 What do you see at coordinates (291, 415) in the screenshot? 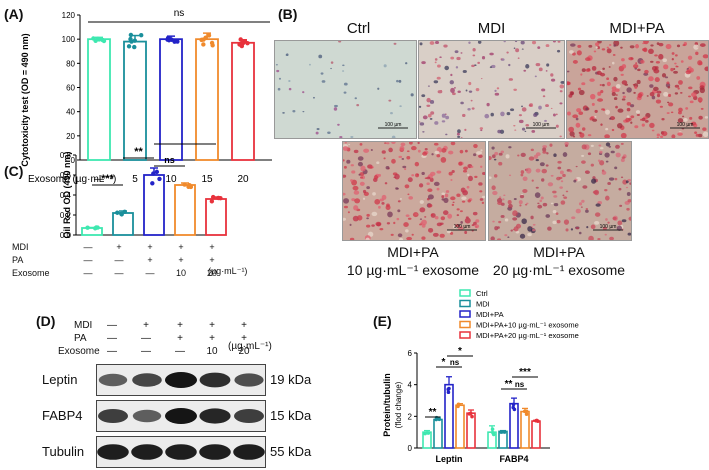
I see `blot-kda-fabp4: 15 kDa` at bounding box center [291, 415].